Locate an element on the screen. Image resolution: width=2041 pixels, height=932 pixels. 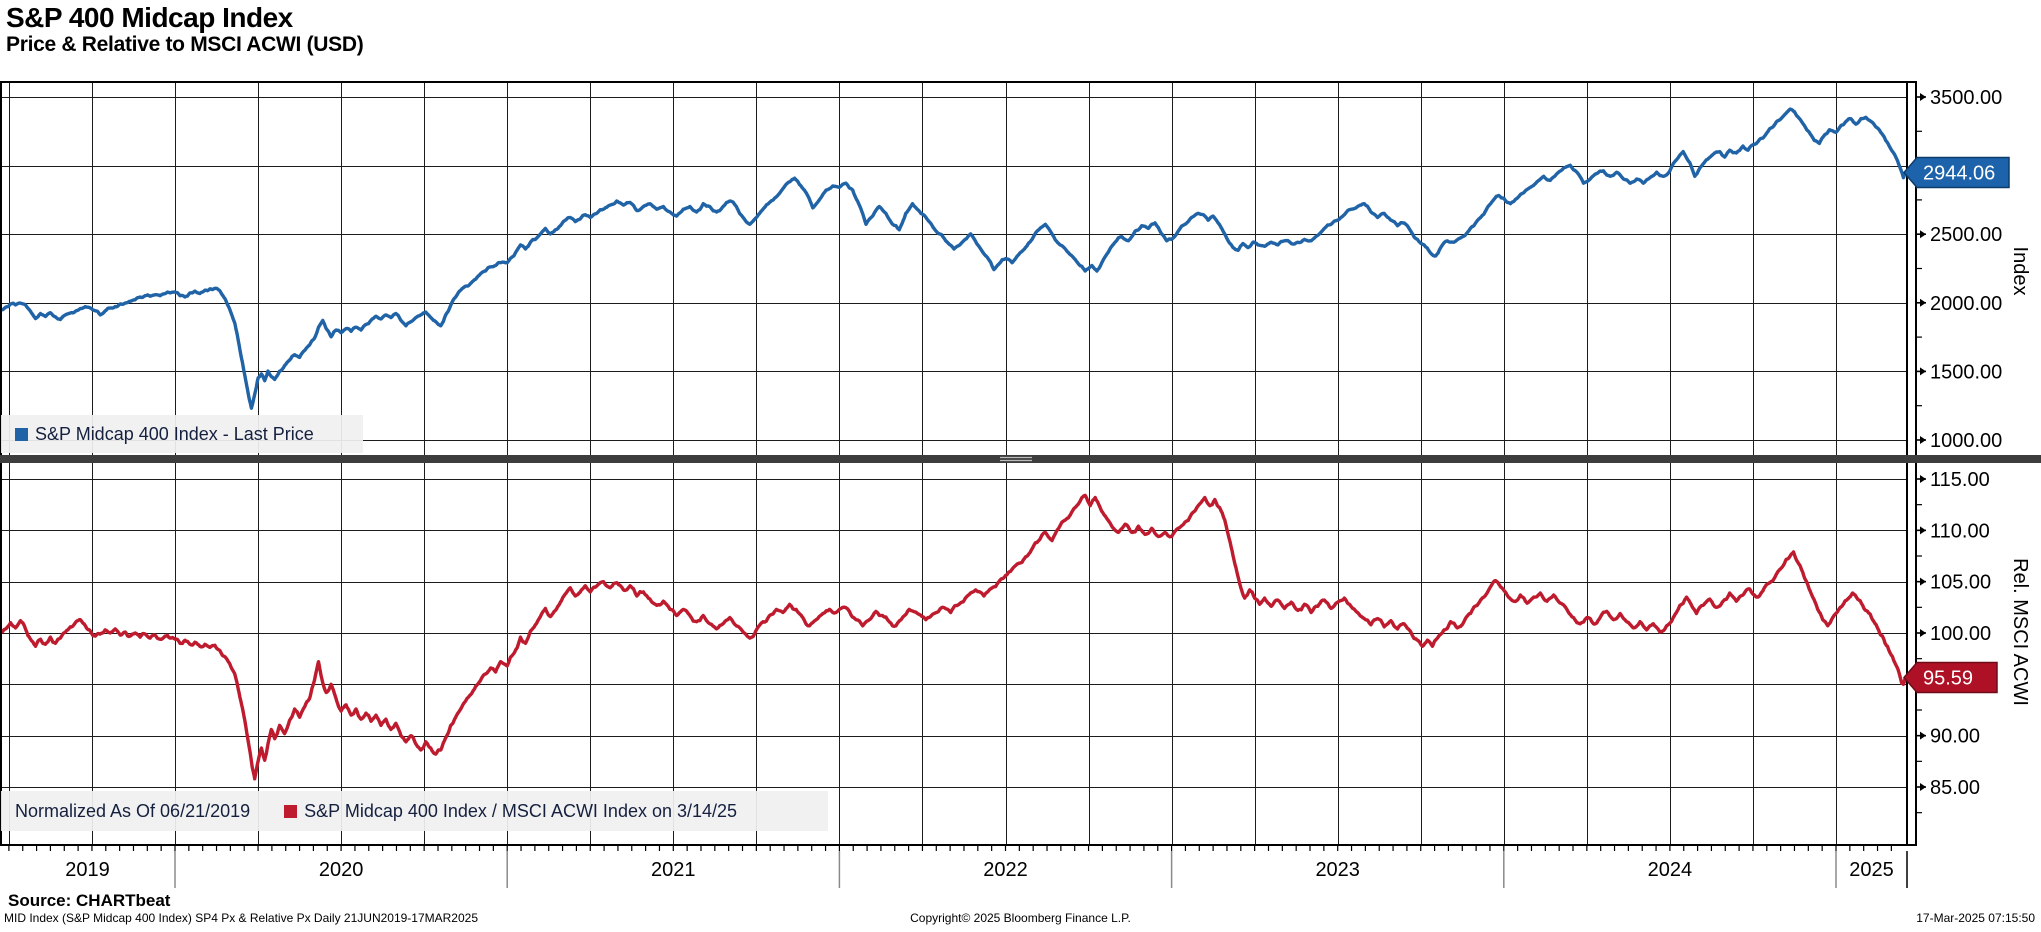
rel-y-tick-label: 105.00 is located at coordinates (1960, 583).